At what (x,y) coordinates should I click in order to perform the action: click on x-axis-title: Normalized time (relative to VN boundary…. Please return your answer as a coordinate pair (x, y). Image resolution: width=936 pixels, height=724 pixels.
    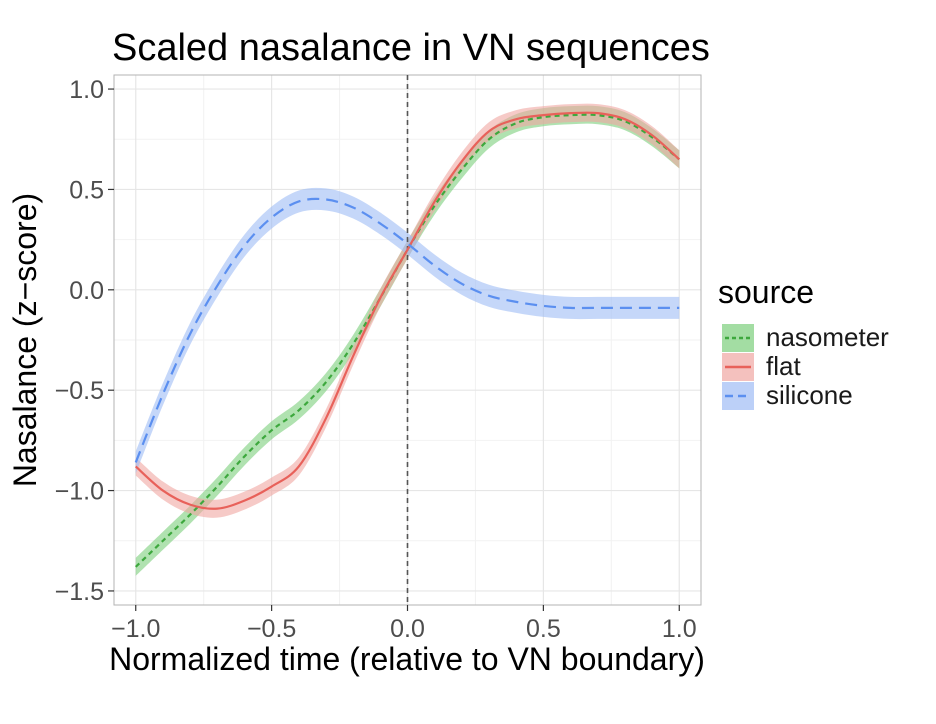
    Looking at the image, I should click on (407, 659).